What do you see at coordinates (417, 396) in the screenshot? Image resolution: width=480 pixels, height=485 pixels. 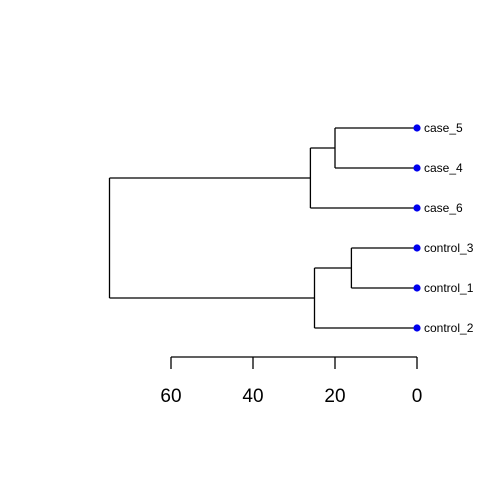 I see `axis-tick-label-0: 0` at bounding box center [417, 396].